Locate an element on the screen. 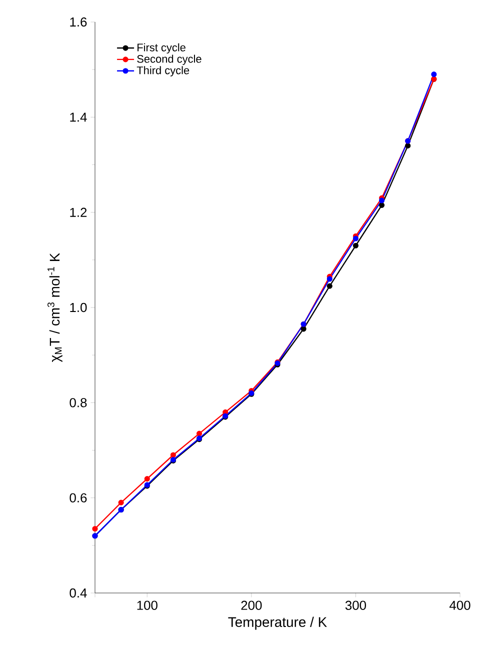 The image size is (477, 658). y-tick-label: 1.6 is located at coordinates (78, 22).